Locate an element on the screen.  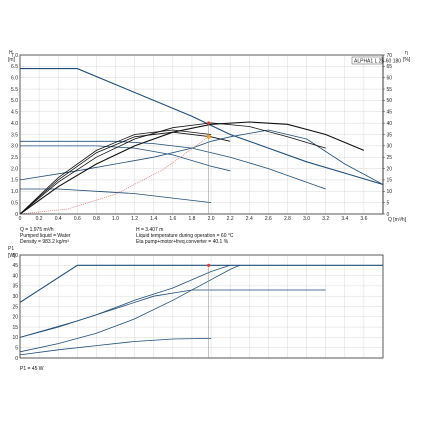
system-curve is located at coordinates (114, 175).